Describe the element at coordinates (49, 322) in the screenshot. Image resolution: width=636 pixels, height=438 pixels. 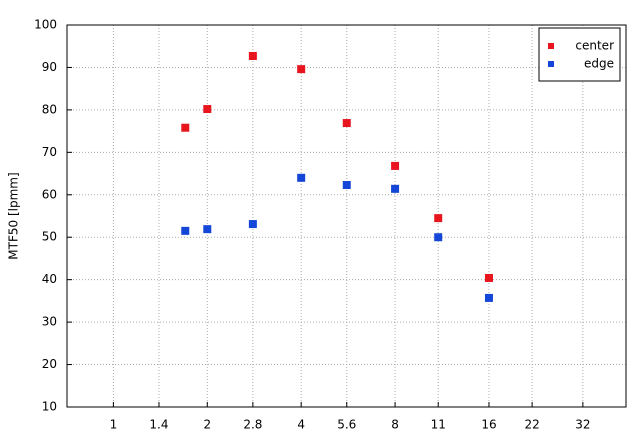
I see `y-tick-label: 30` at that location.